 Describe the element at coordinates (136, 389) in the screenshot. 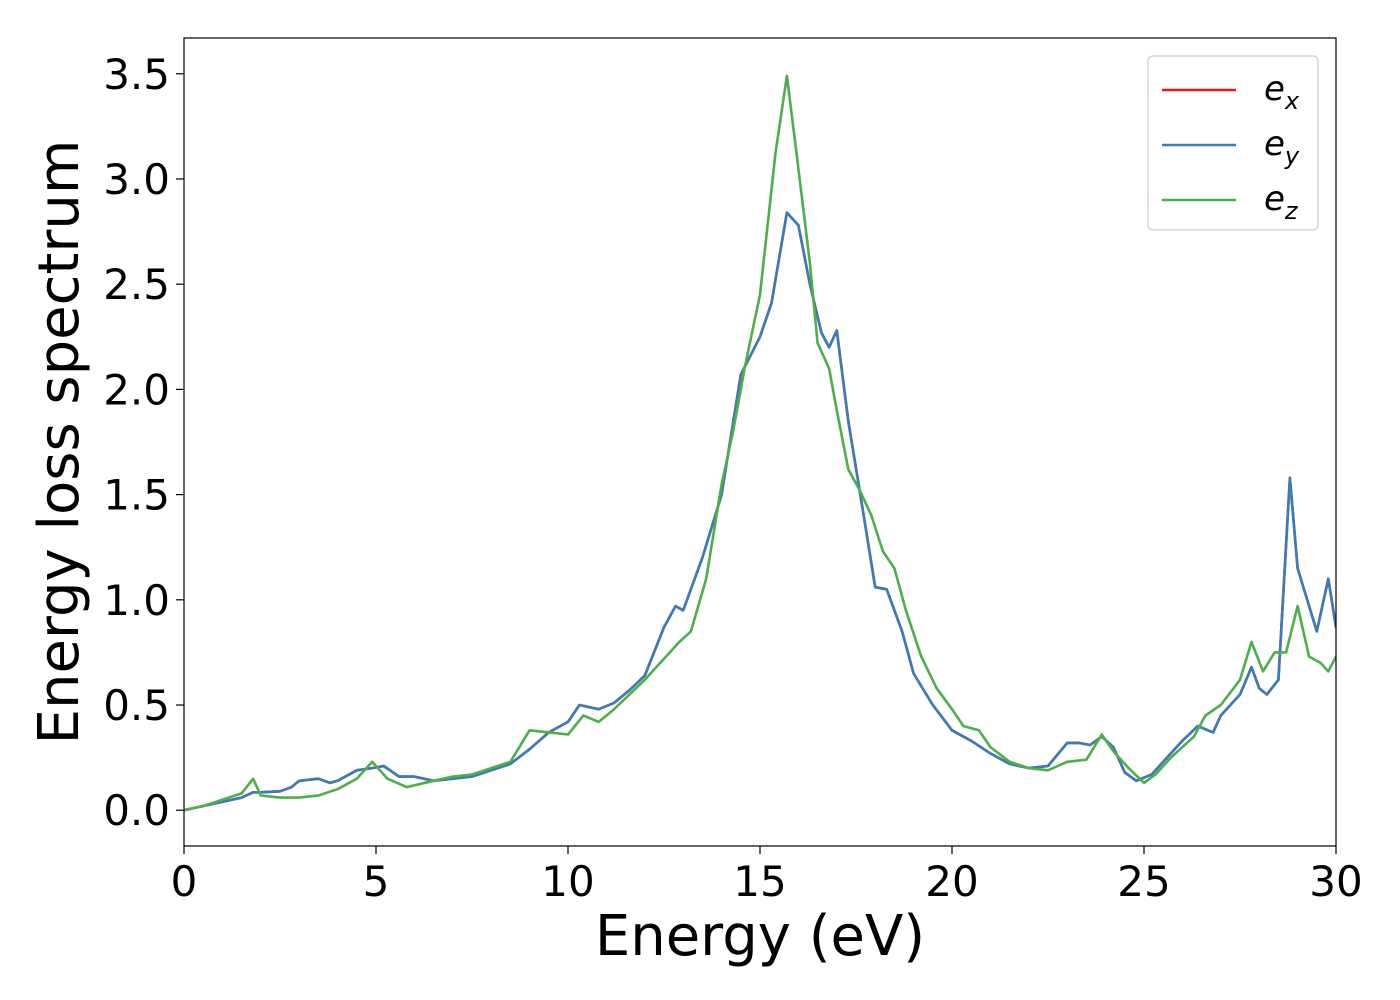

I see `y-tick-label: 2.0` at that location.